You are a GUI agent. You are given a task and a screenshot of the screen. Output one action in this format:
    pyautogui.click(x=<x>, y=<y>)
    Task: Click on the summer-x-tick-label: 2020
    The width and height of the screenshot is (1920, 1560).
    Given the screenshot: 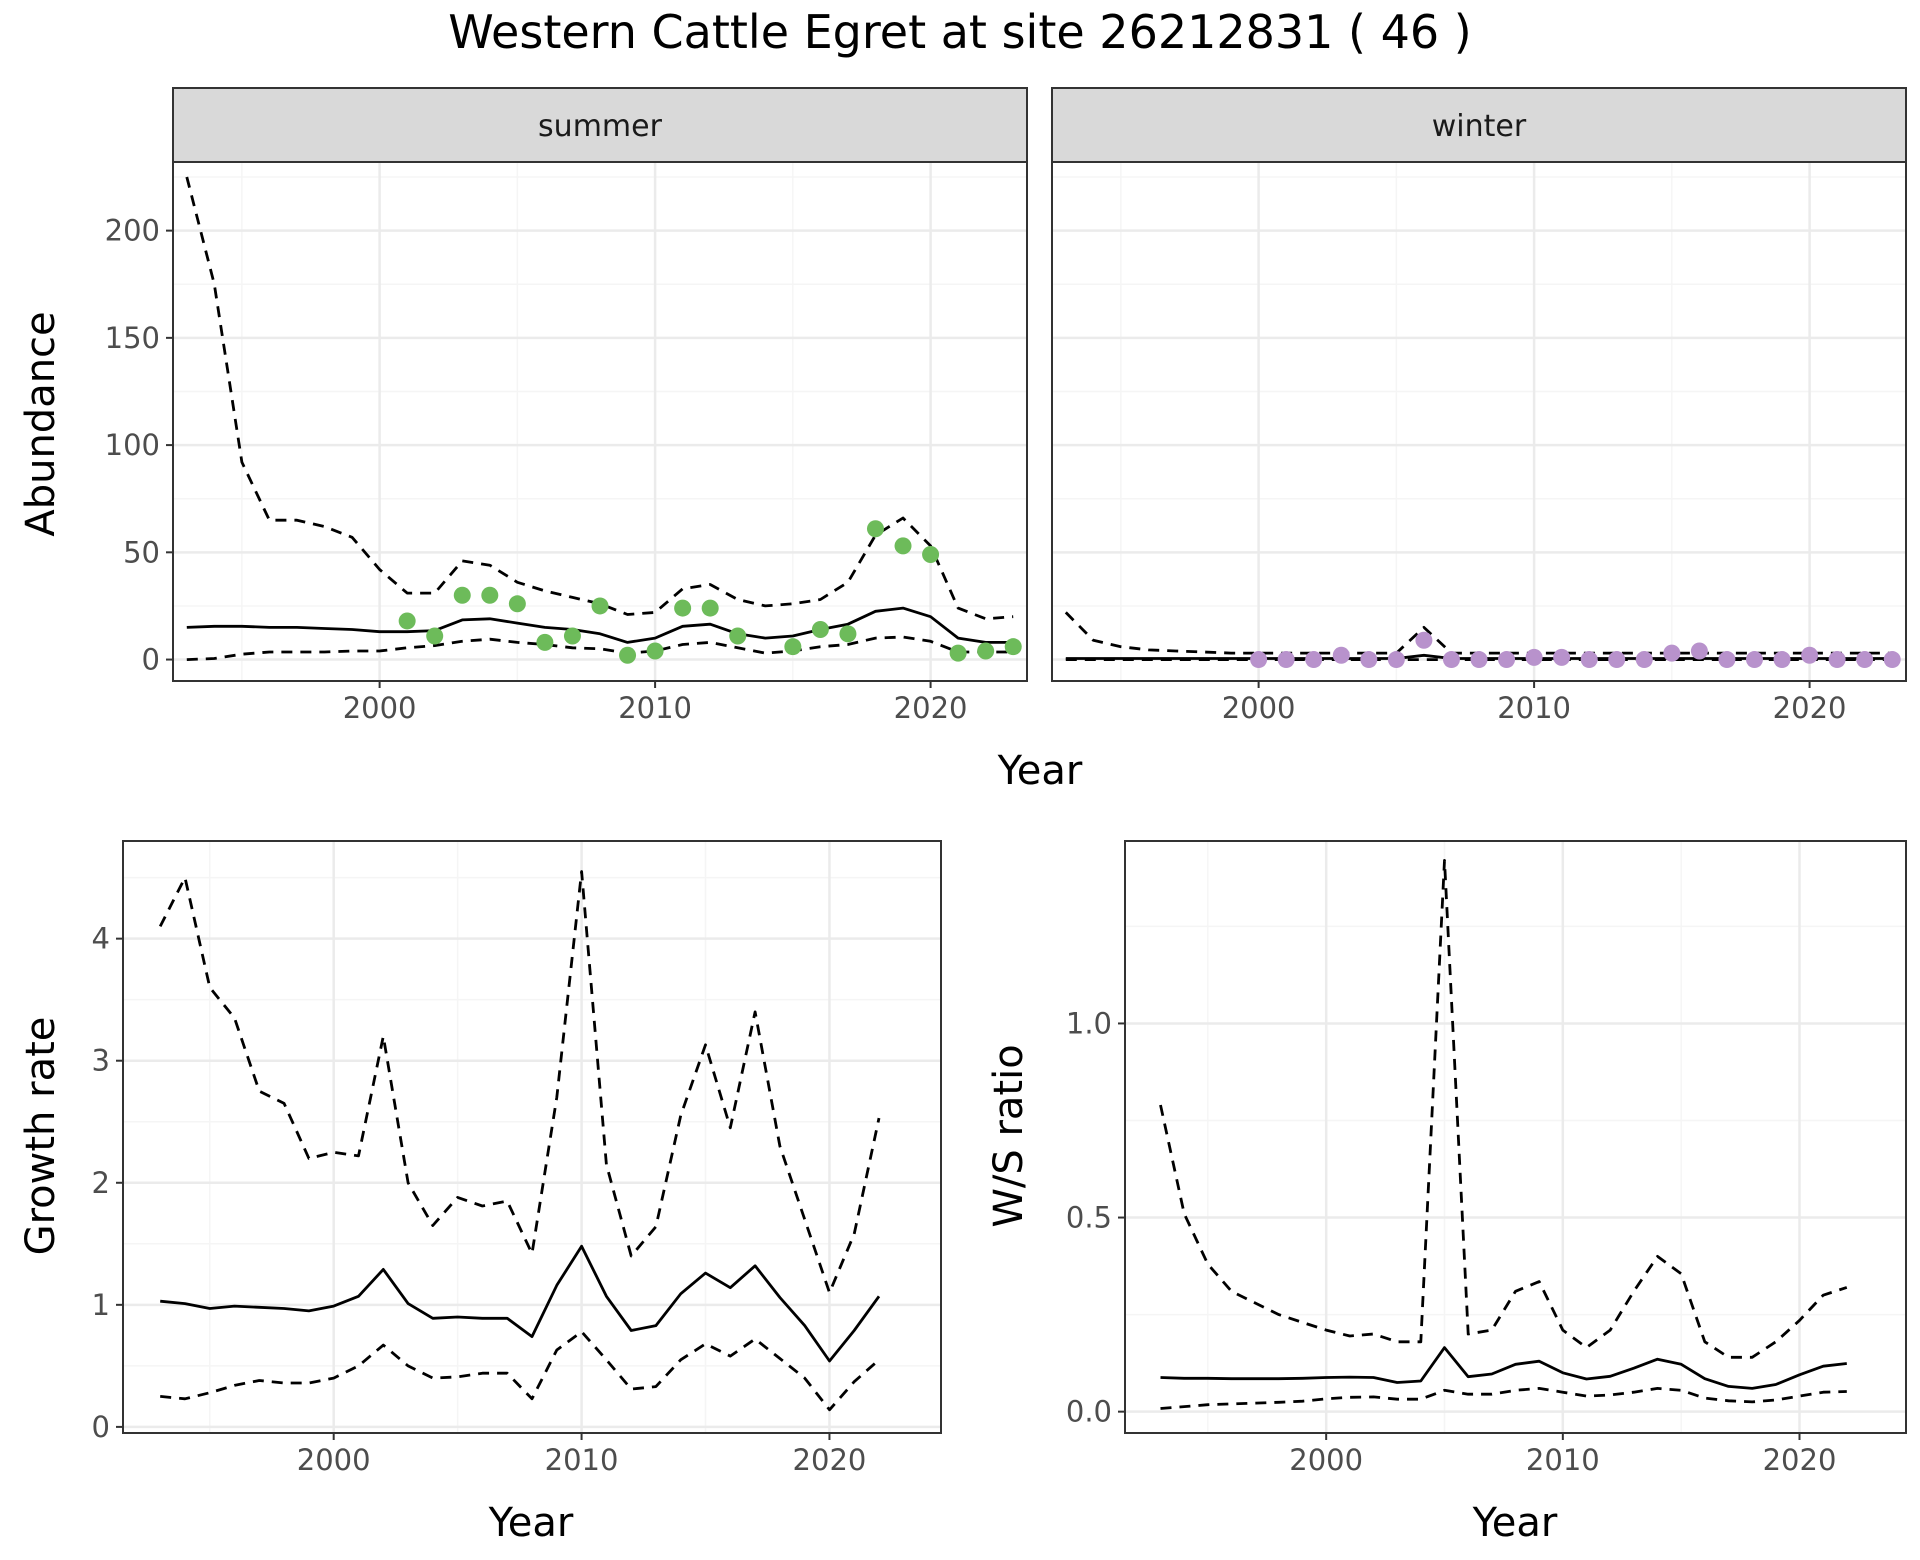 What is the action you would take?
    pyautogui.click(x=931, y=708)
    